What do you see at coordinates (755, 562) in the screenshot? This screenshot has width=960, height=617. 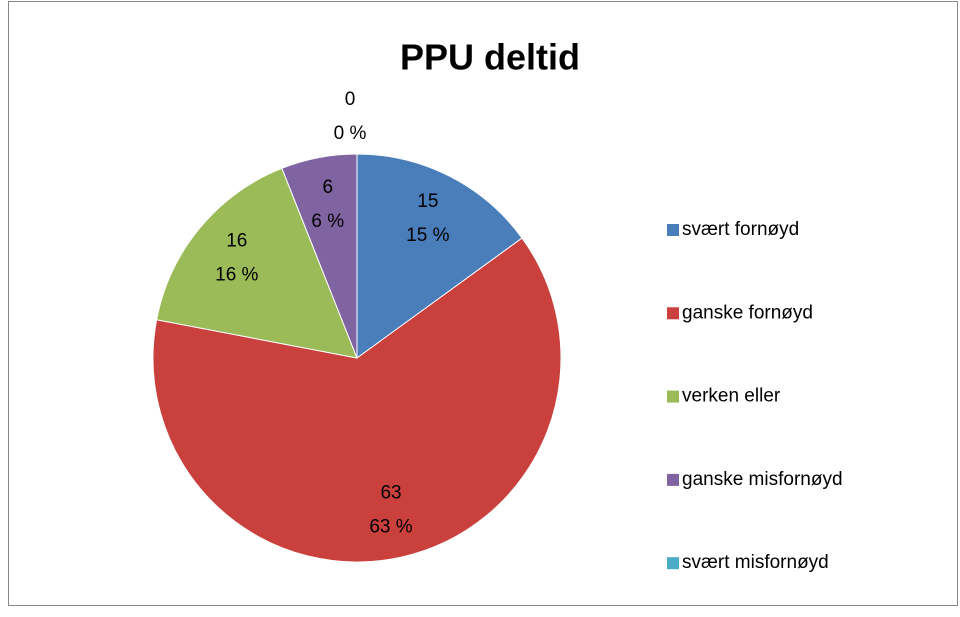 I see `legend-label: svært misfornøyd` at bounding box center [755, 562].